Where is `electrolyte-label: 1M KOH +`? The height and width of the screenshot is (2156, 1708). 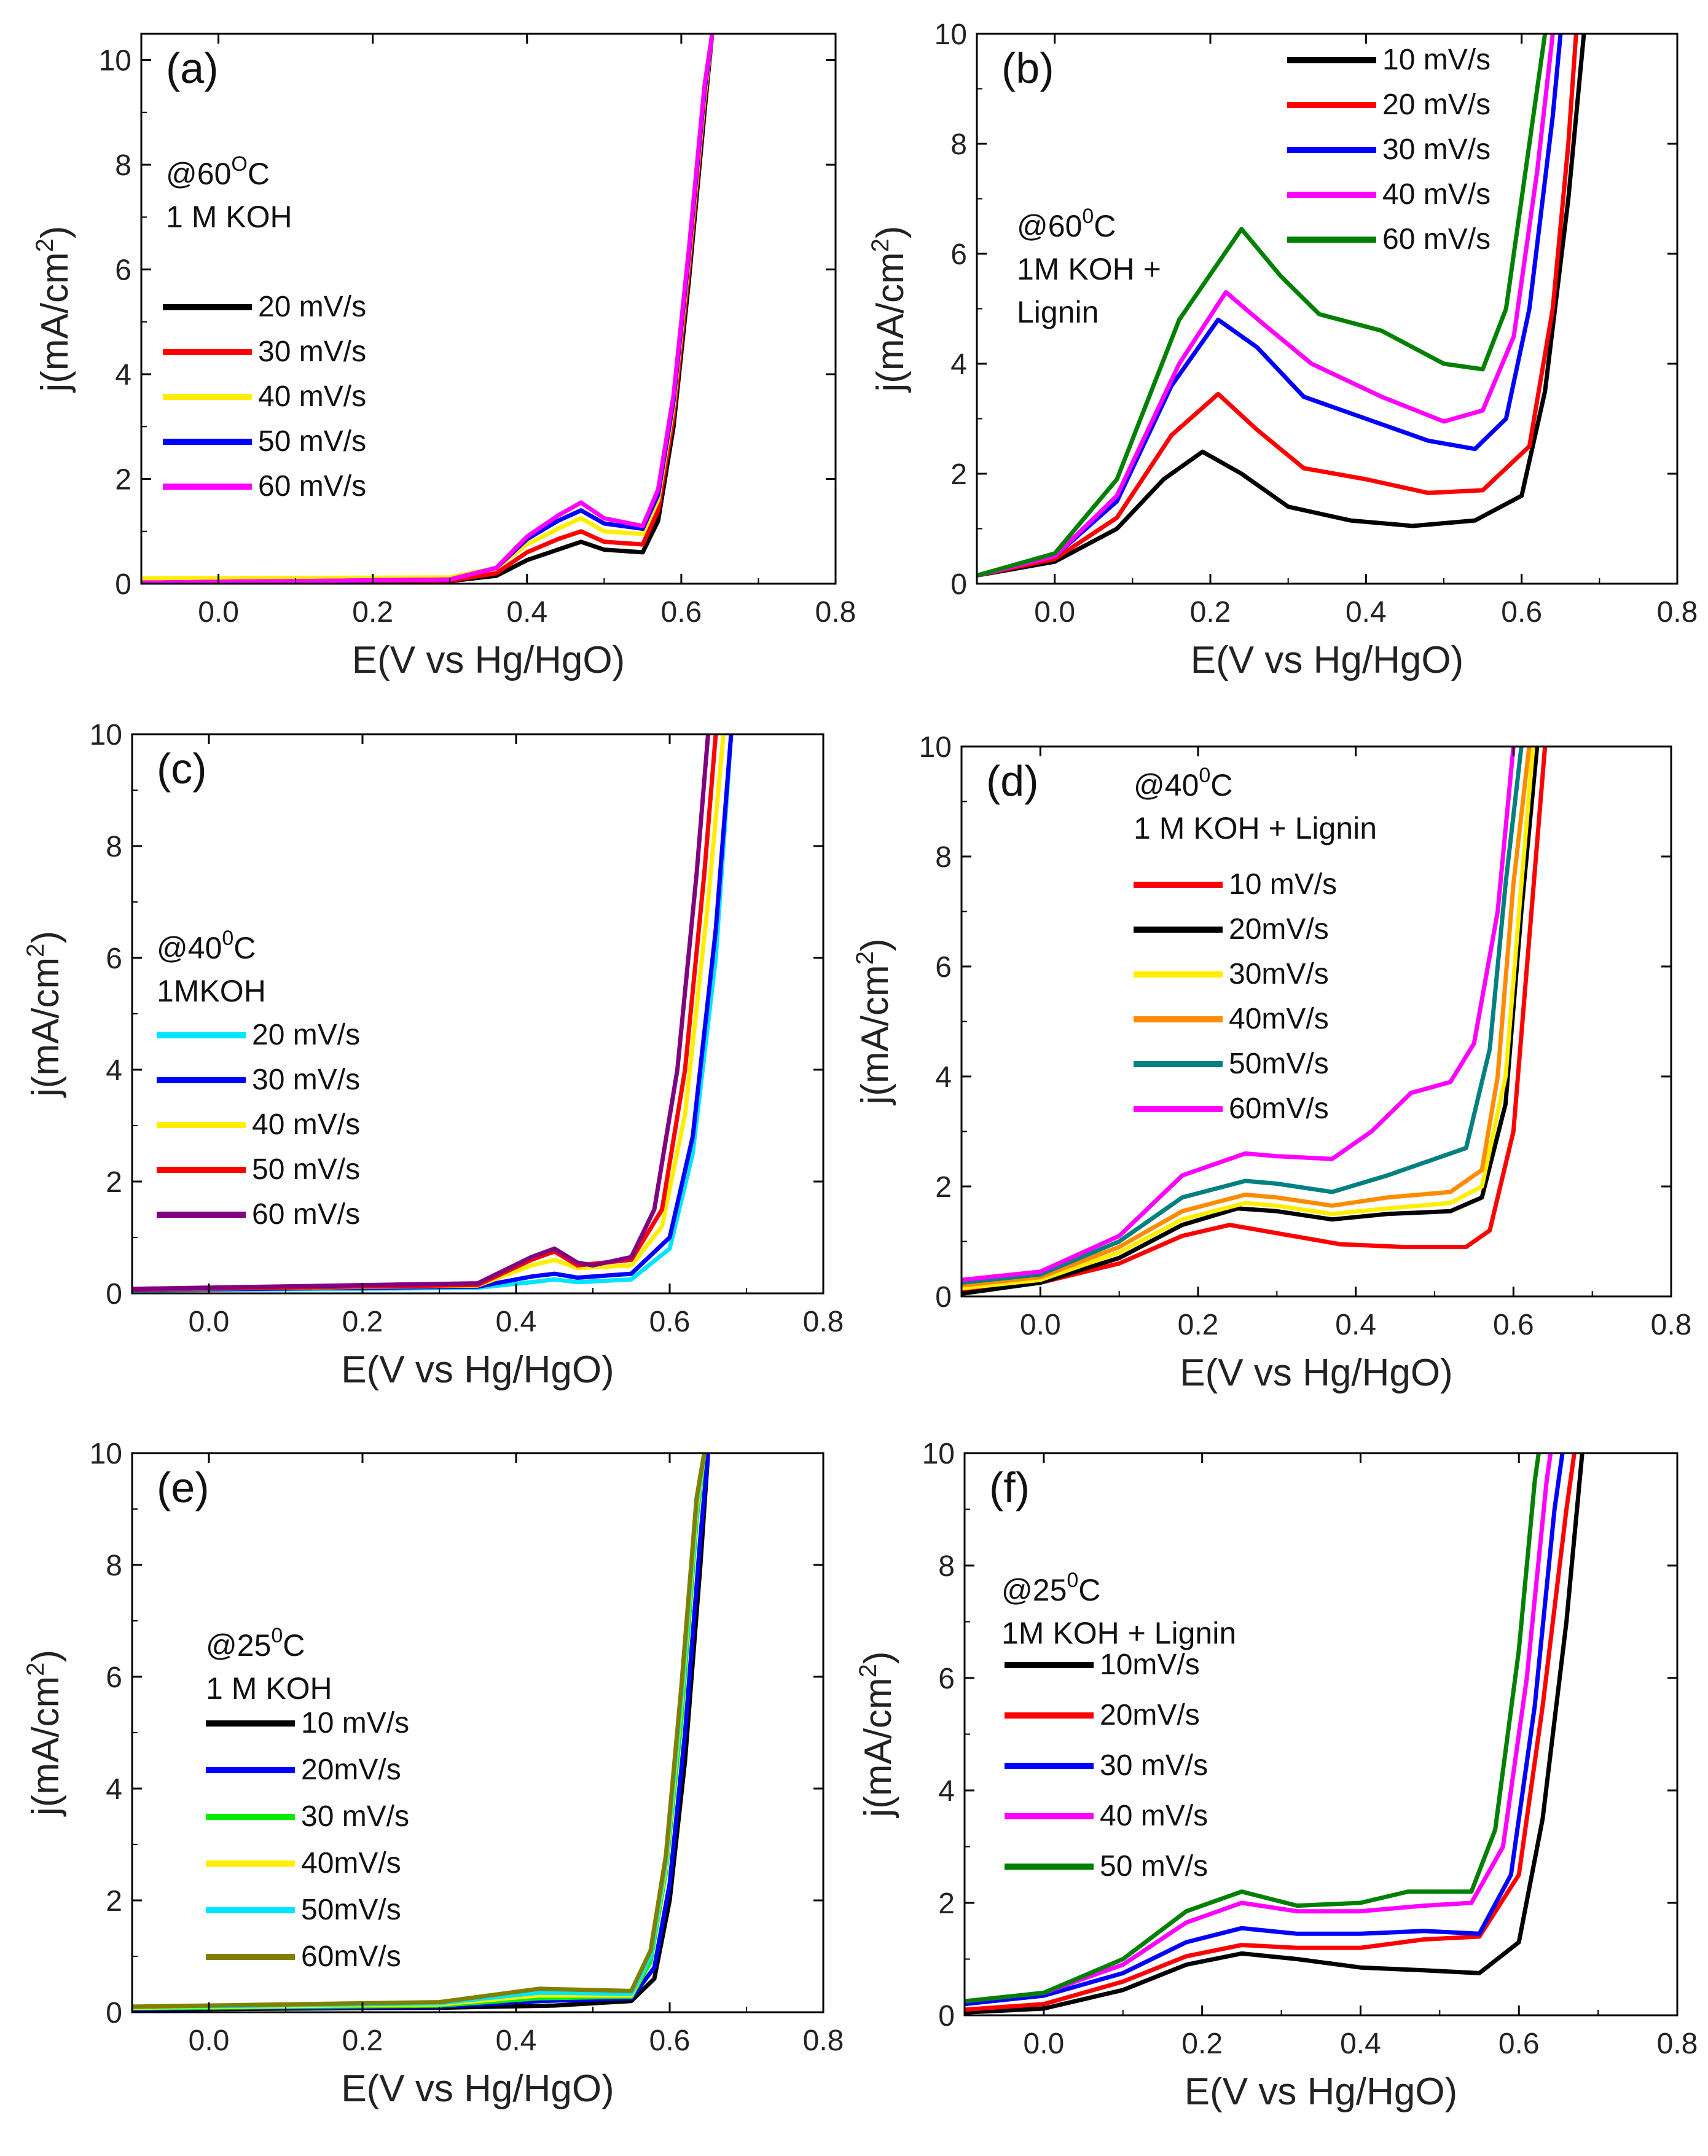 electrolyte-label: 1M KOH + is located at coordinates (1089, 269).